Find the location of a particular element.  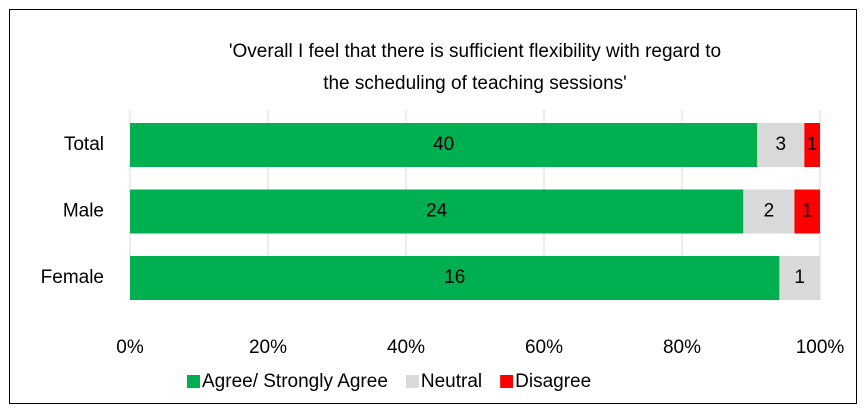

legend-label: Agree/ Strongly Agree is located at coordinates (295, 381).